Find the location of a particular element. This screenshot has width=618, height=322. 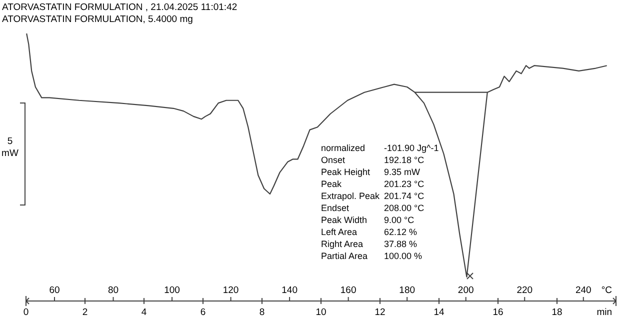

text: Endset 208.00 °C is located at coordinates (372, 208).